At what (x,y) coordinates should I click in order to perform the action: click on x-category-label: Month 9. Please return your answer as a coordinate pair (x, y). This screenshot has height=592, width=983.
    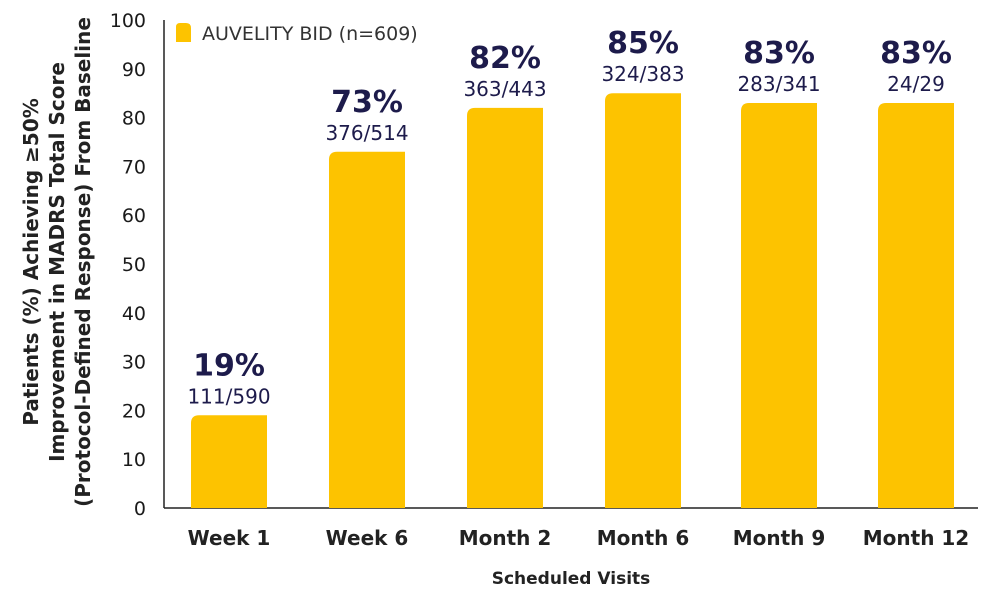
    Looking at the image, I should click on (779, 538).